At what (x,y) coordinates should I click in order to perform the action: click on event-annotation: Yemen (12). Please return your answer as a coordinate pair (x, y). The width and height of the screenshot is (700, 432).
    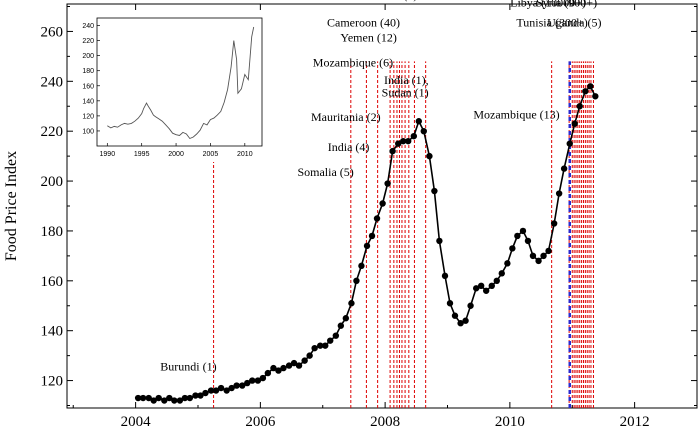
    Looking at the image, I should click on (368, 37).